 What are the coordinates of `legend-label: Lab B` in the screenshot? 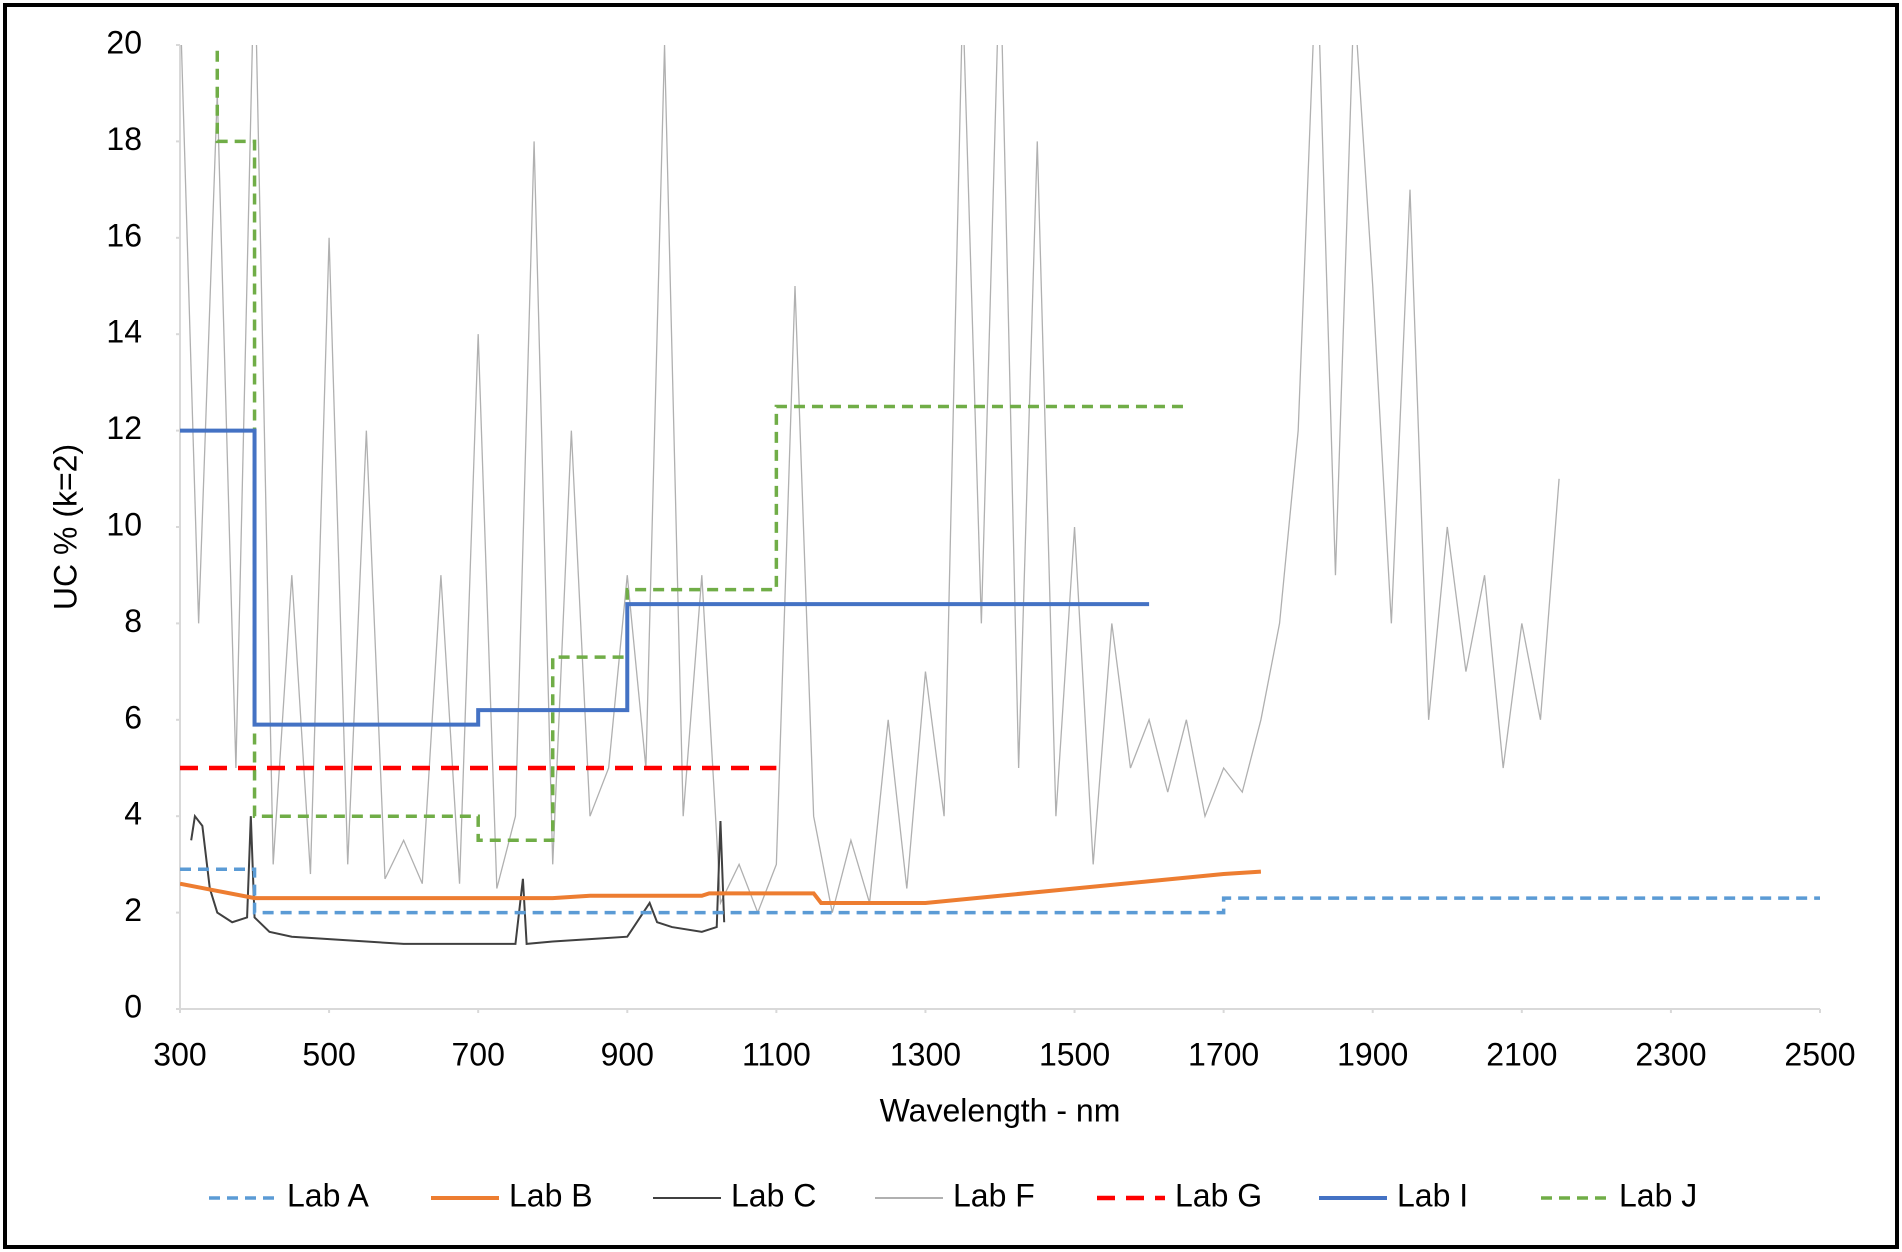 It's located at (551, 1195).